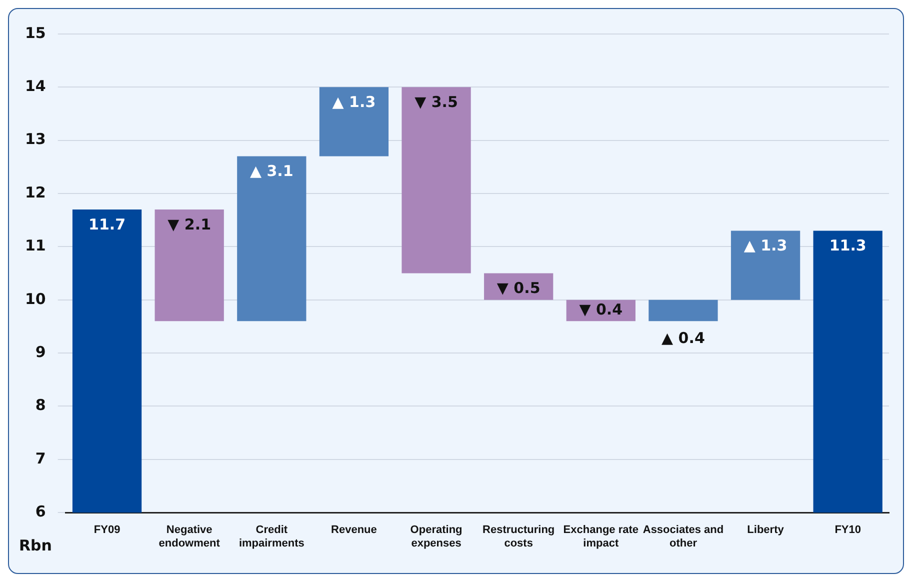 The width and height of the screenshot is (912, 582). Describe the element at coordinates (601, 537) in the screenshot. I see `x-tick-label: Exchange rate impact` at that location.